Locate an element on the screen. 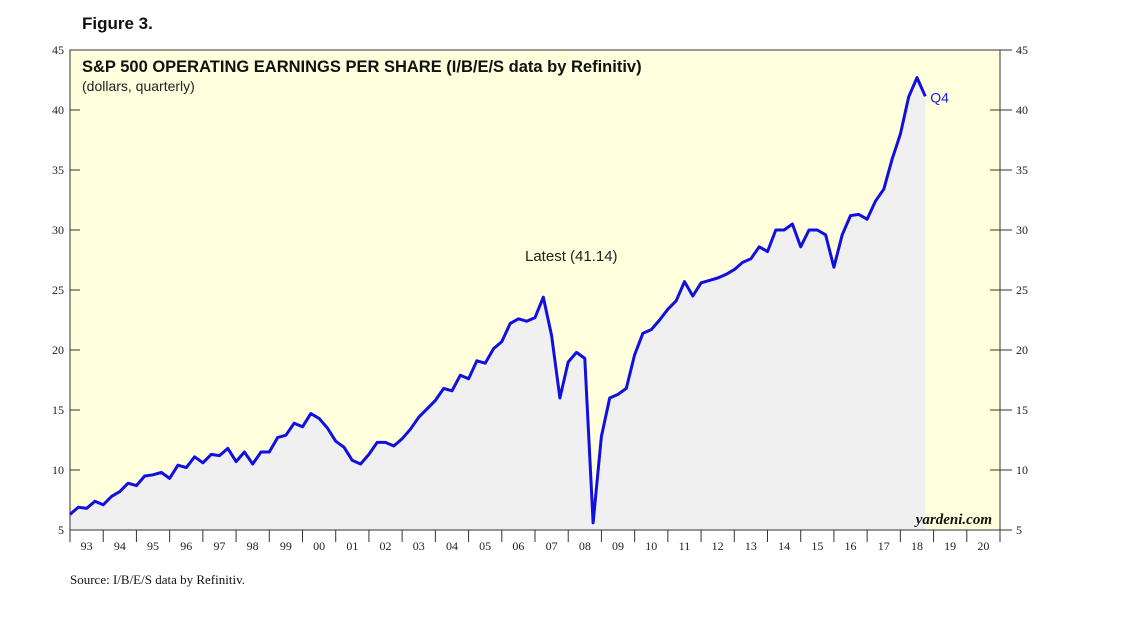 The width and height of the screenshot is (1138, 621). x-tick-label: 03 is located at coordinates (419, 546).